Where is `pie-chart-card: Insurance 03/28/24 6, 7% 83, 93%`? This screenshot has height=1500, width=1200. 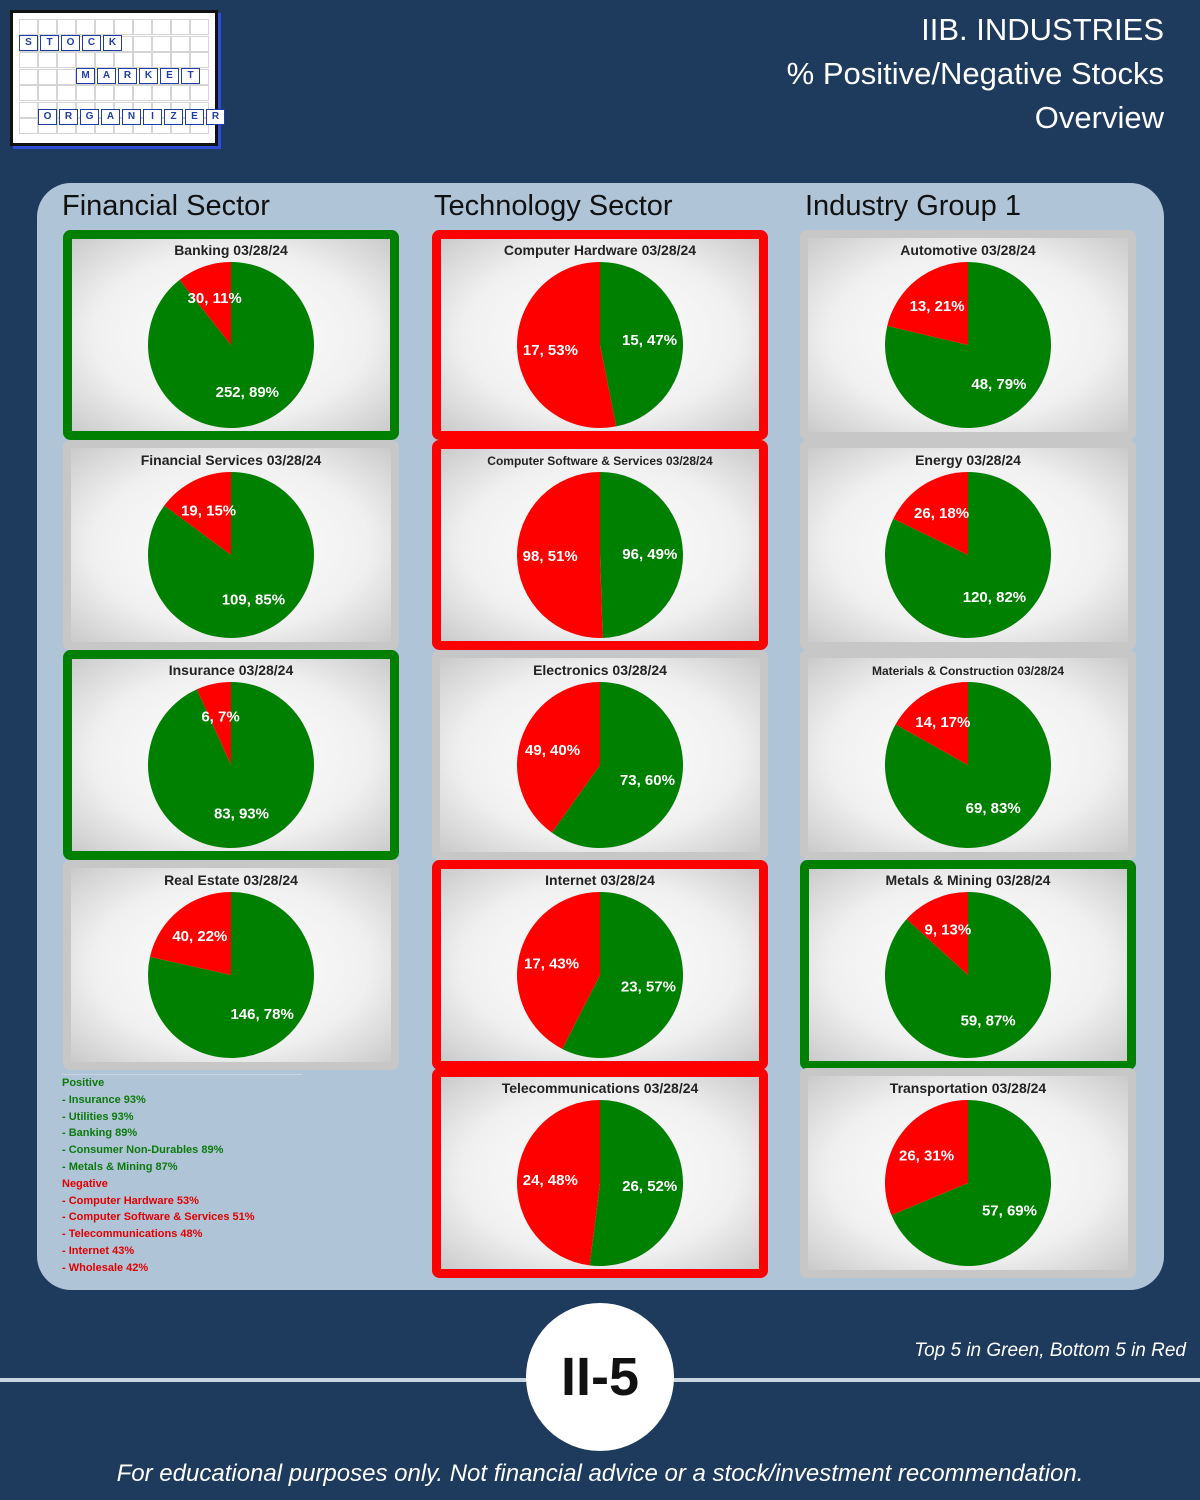
pie-chart-card: Insurance 03/28/24 6, 7% 83, 93% is located at coordinates (231, 755).